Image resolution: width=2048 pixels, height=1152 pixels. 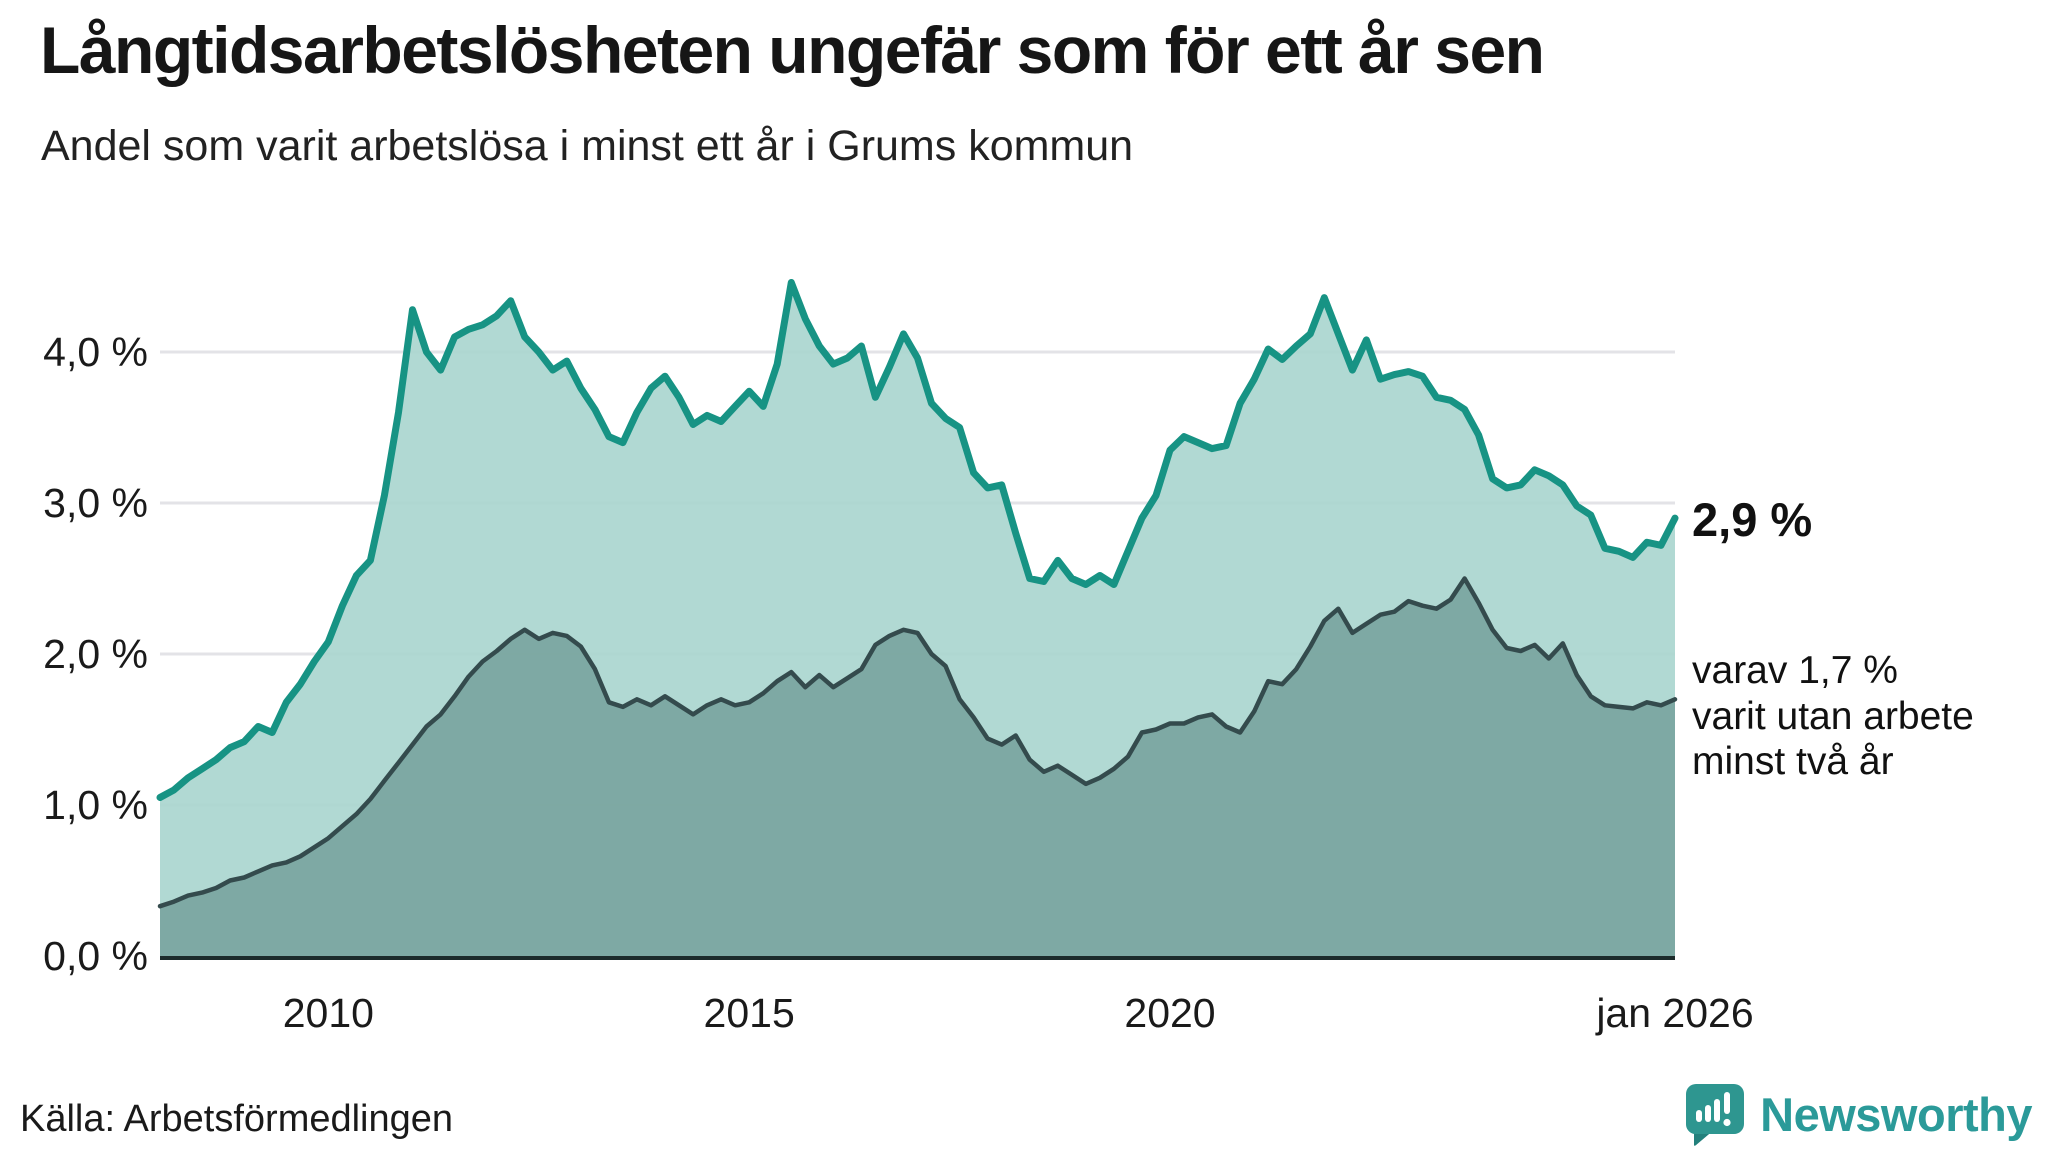 I want to click on series-end-value-label: 2,9 %, so click(x=1752, y=519).